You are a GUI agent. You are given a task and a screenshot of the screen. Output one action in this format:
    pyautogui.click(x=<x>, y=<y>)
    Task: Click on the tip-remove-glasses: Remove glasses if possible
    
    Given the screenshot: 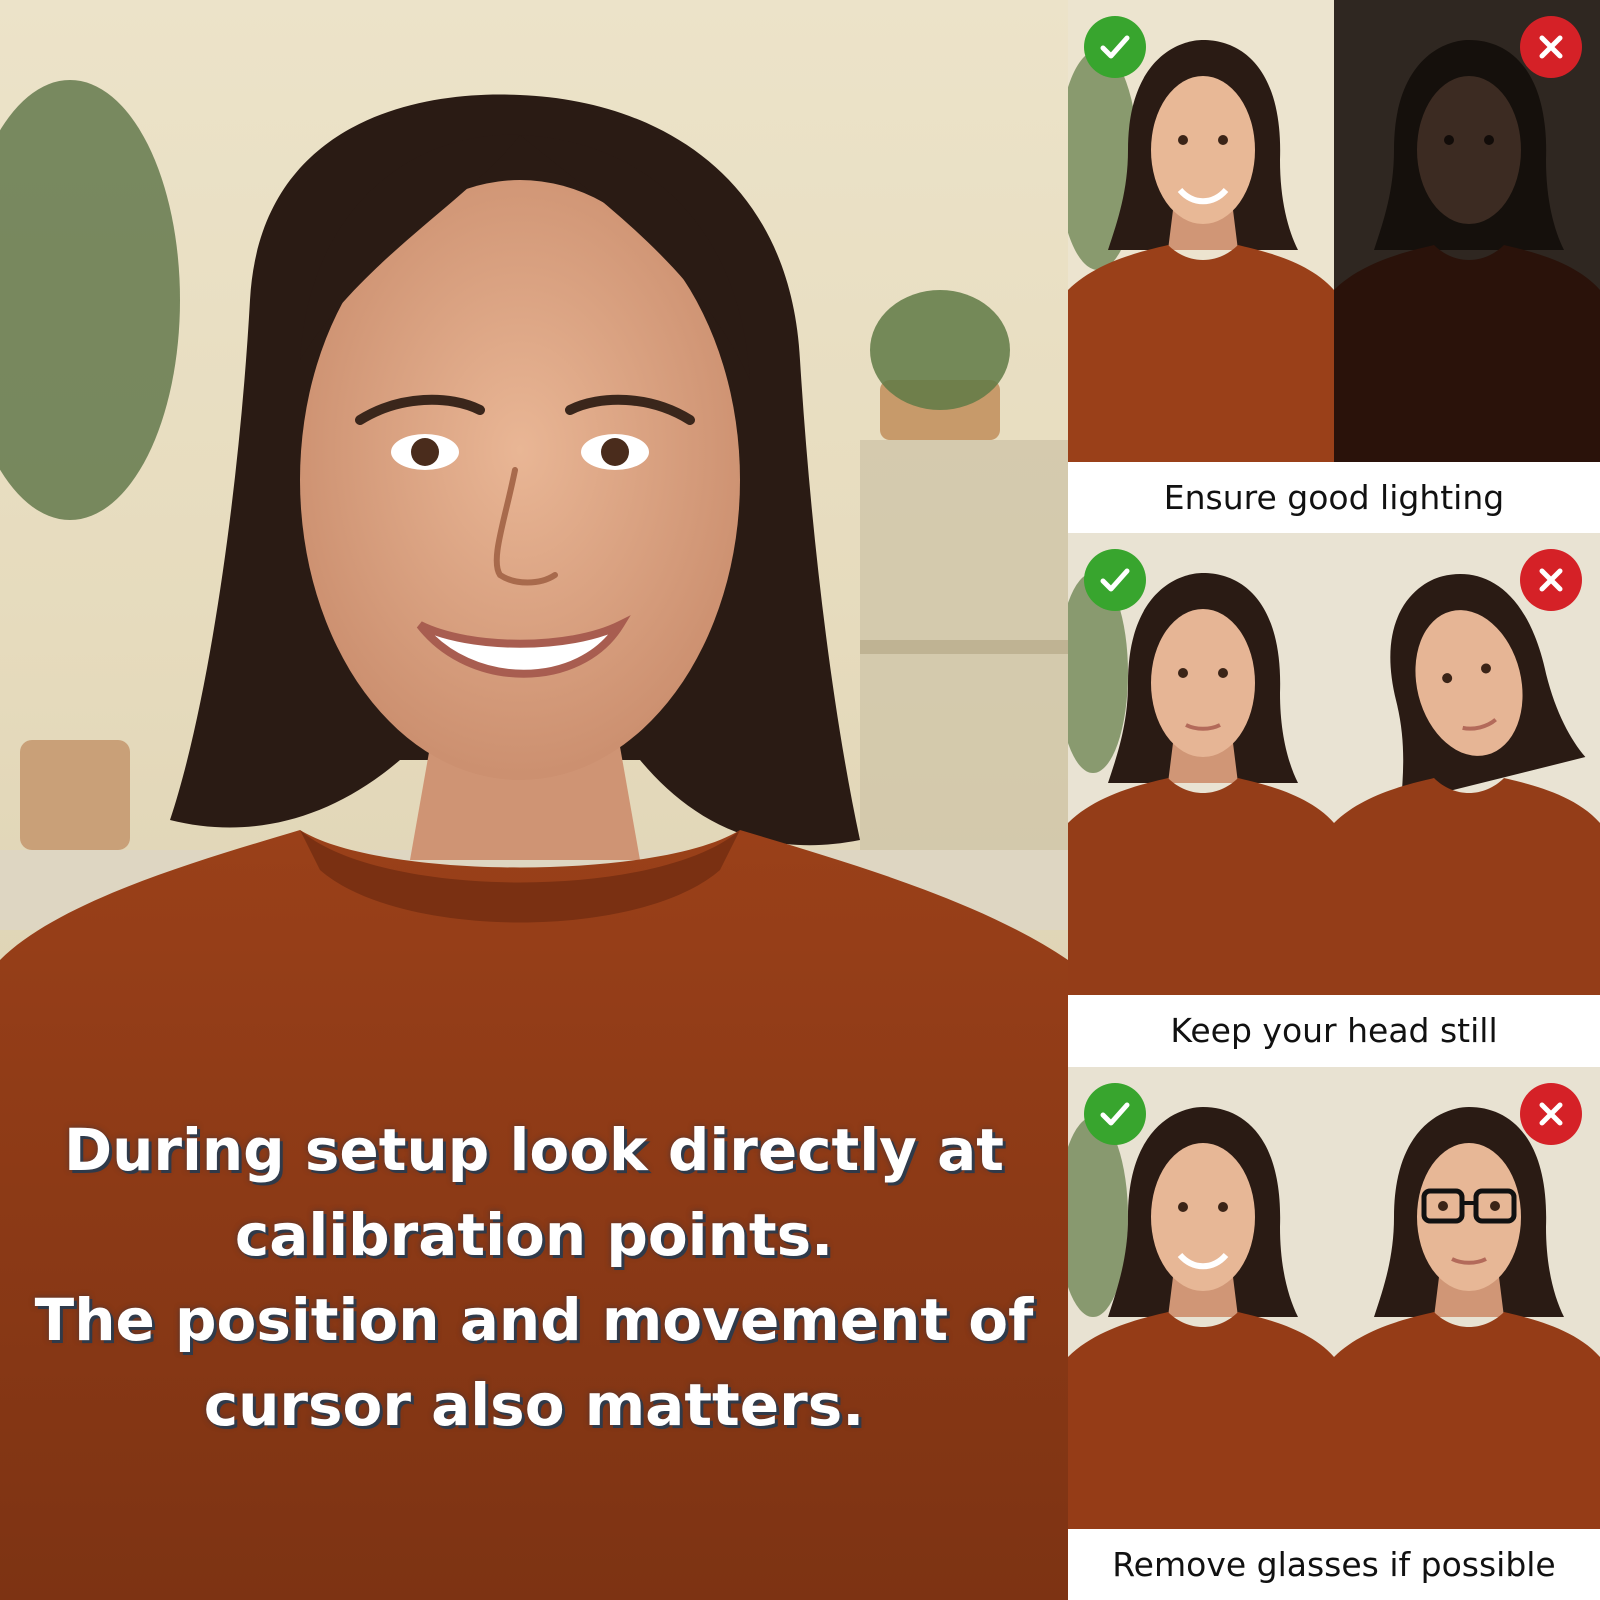 What is the action you would take?
    pyautogui.click(x=1334, y=1333)
    